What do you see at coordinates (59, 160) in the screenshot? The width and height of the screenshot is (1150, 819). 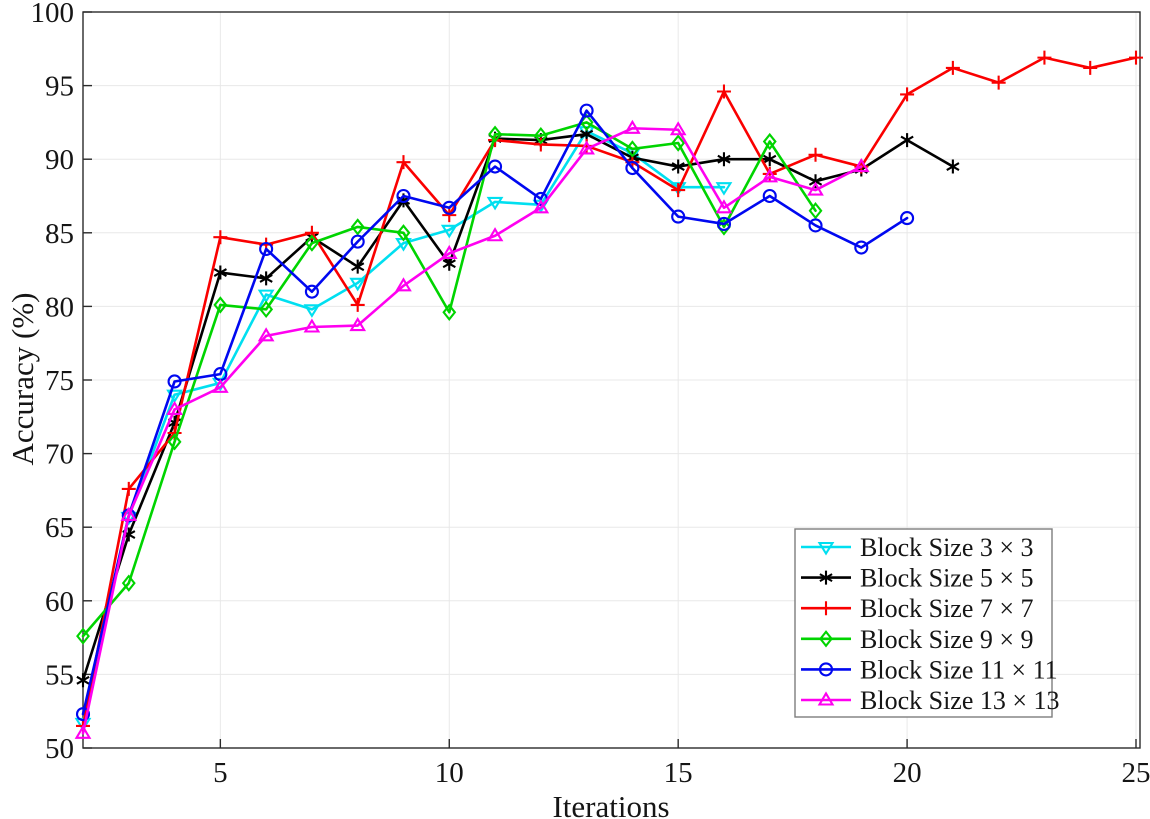 I see `y-tick-label: 90` at bounding box center [59, 160].